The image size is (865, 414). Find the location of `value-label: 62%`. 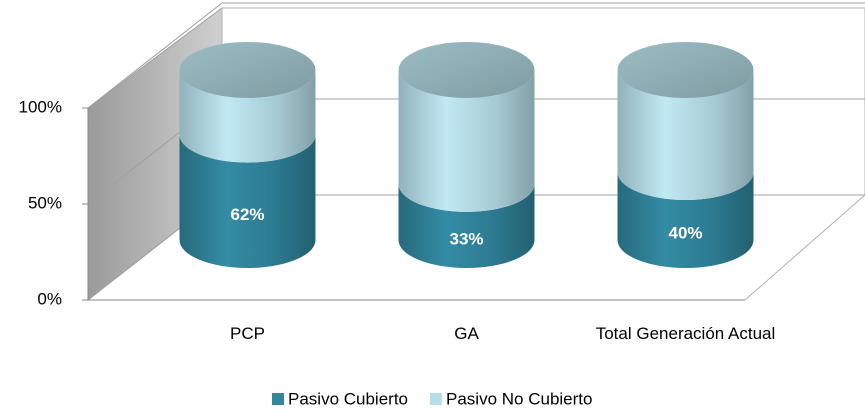

value-label: 62% is located at coordinates (247, 214).